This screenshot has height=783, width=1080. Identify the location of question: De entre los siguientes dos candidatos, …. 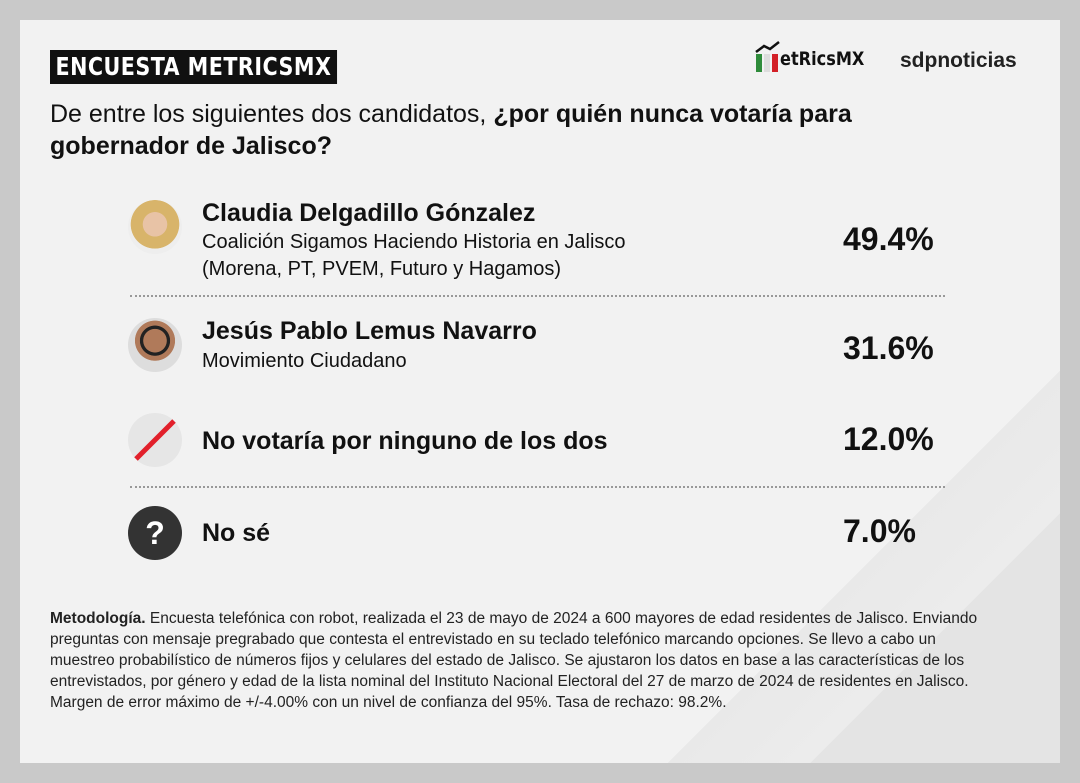
(490, 130).